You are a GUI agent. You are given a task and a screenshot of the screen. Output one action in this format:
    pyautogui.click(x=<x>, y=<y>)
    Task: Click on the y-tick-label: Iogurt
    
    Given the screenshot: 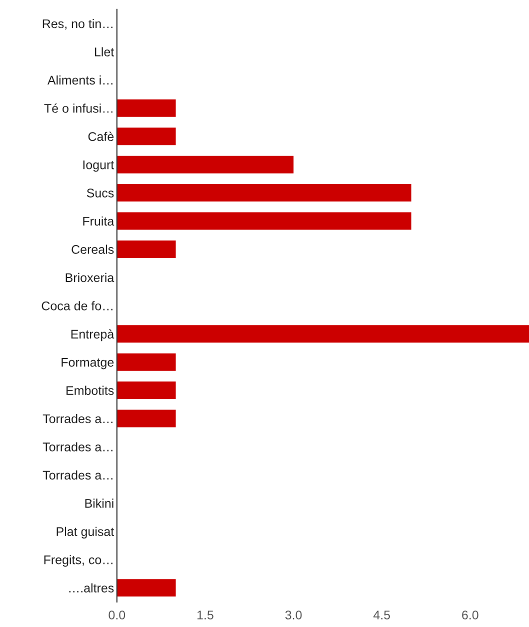 What is the action you would take?
    pyautogui.click(x=98, y=166)
    